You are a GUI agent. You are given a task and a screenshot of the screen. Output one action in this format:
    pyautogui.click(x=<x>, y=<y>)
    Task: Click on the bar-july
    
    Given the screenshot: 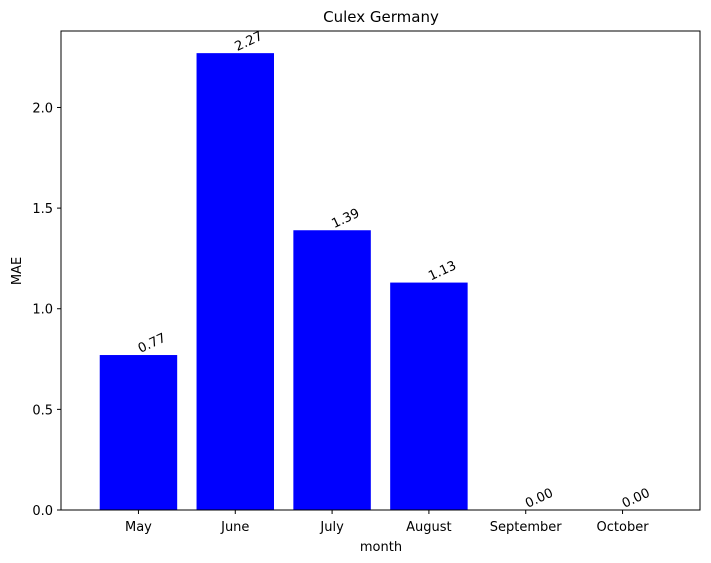 What is the action you would take?
    pyautogui.click(x=332, y=370)
    